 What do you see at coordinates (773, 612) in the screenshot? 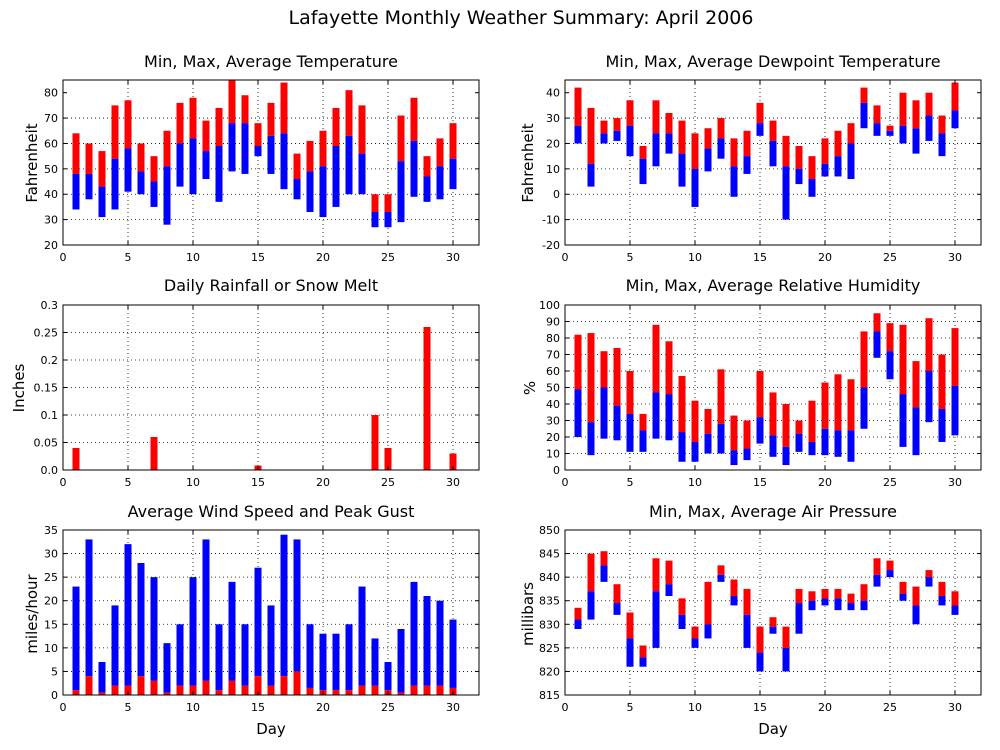
I see `pressure-plot-area` at bounding box center [773, 612].